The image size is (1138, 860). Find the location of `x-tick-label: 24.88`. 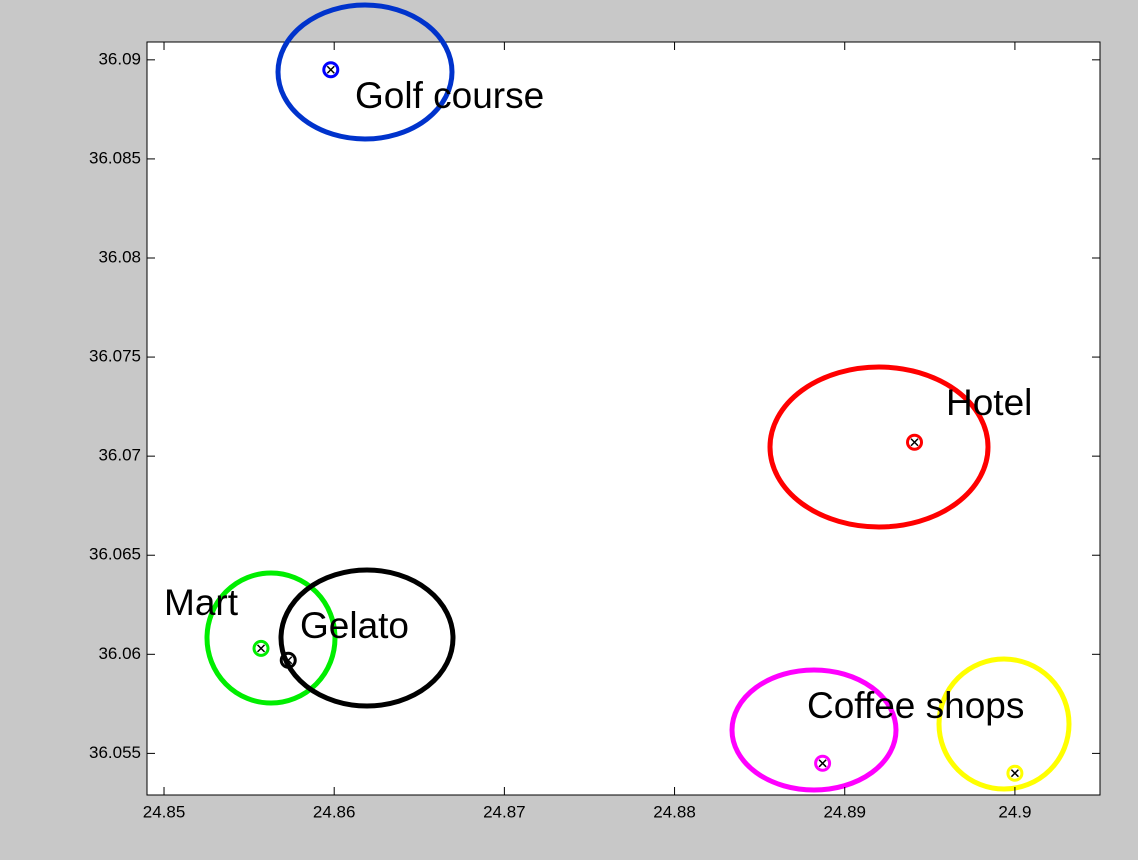

x-tick-label: 24.88 is located at coordinates (674, 811).